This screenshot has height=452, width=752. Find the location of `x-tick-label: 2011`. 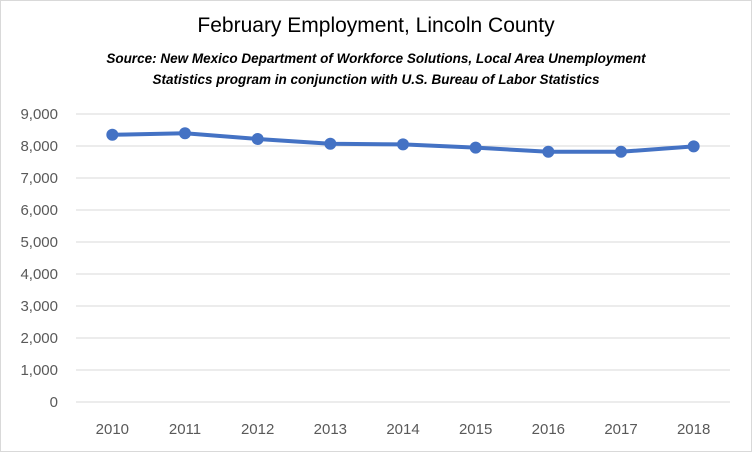

x-tick-label: 2011 is located at coordinates (185, 429).